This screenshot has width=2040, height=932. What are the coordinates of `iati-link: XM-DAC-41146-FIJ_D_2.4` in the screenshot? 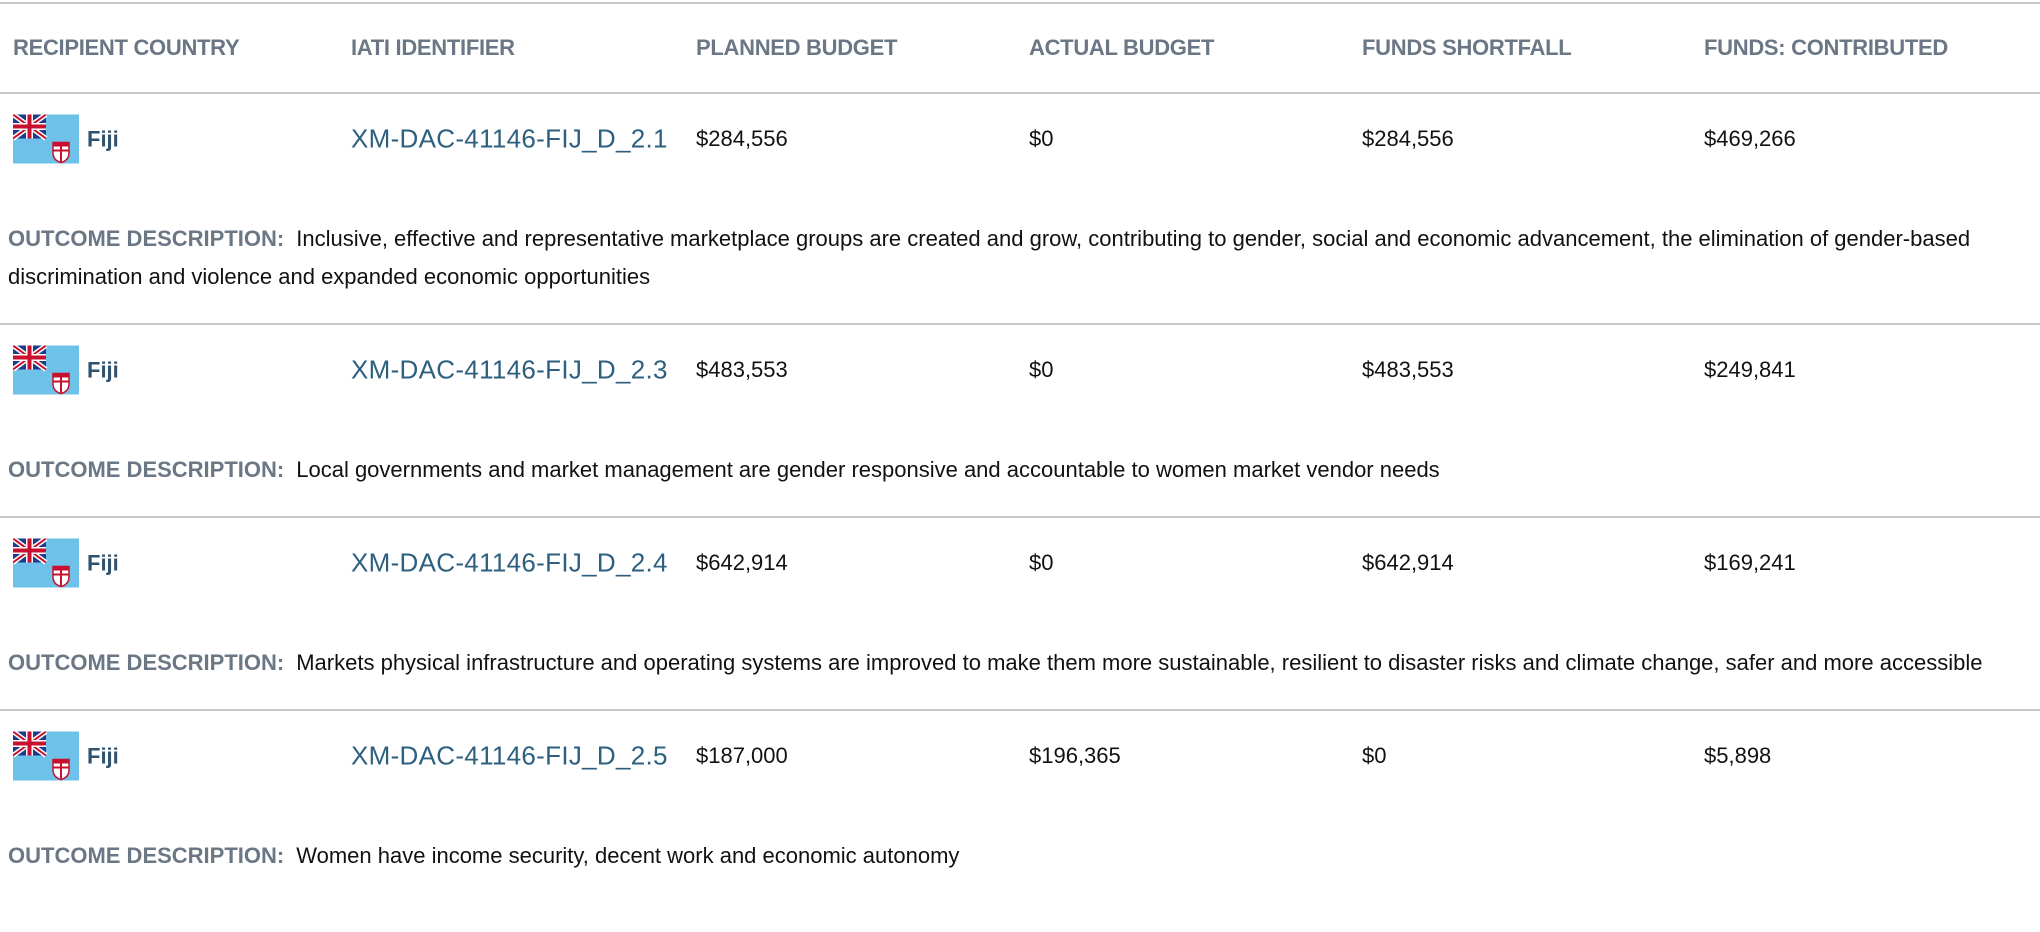 It's located at (509, 562).